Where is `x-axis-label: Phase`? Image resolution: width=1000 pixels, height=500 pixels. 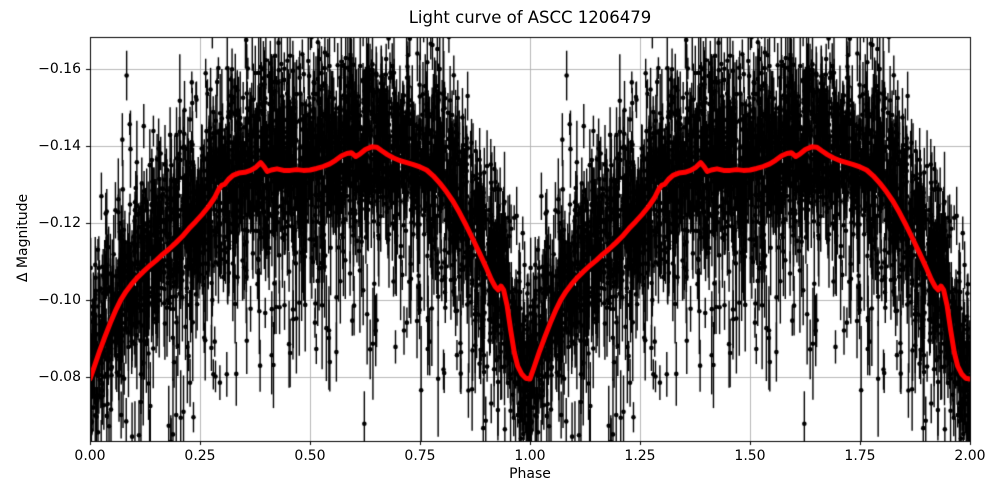 x-axis-label: Phase is located at coordinates (530, 474).